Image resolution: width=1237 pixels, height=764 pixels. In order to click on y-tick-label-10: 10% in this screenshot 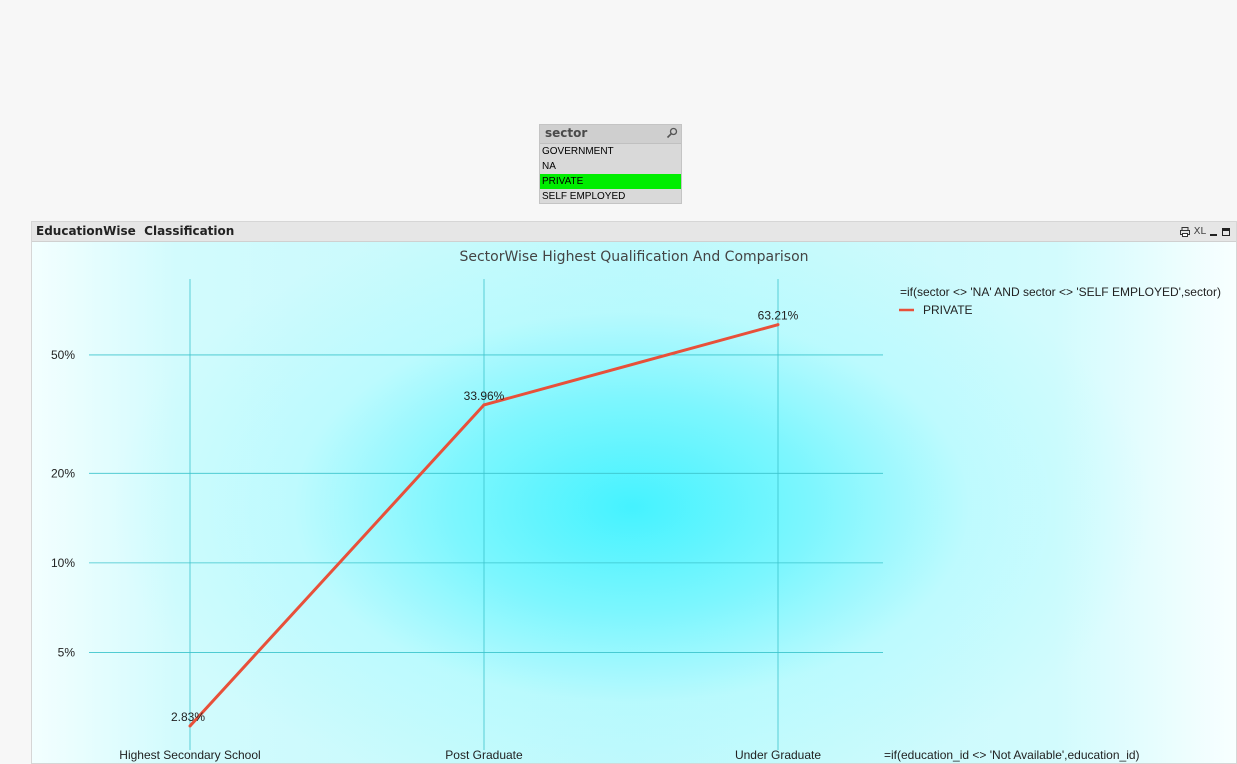, I will do `click(63, 563)`.